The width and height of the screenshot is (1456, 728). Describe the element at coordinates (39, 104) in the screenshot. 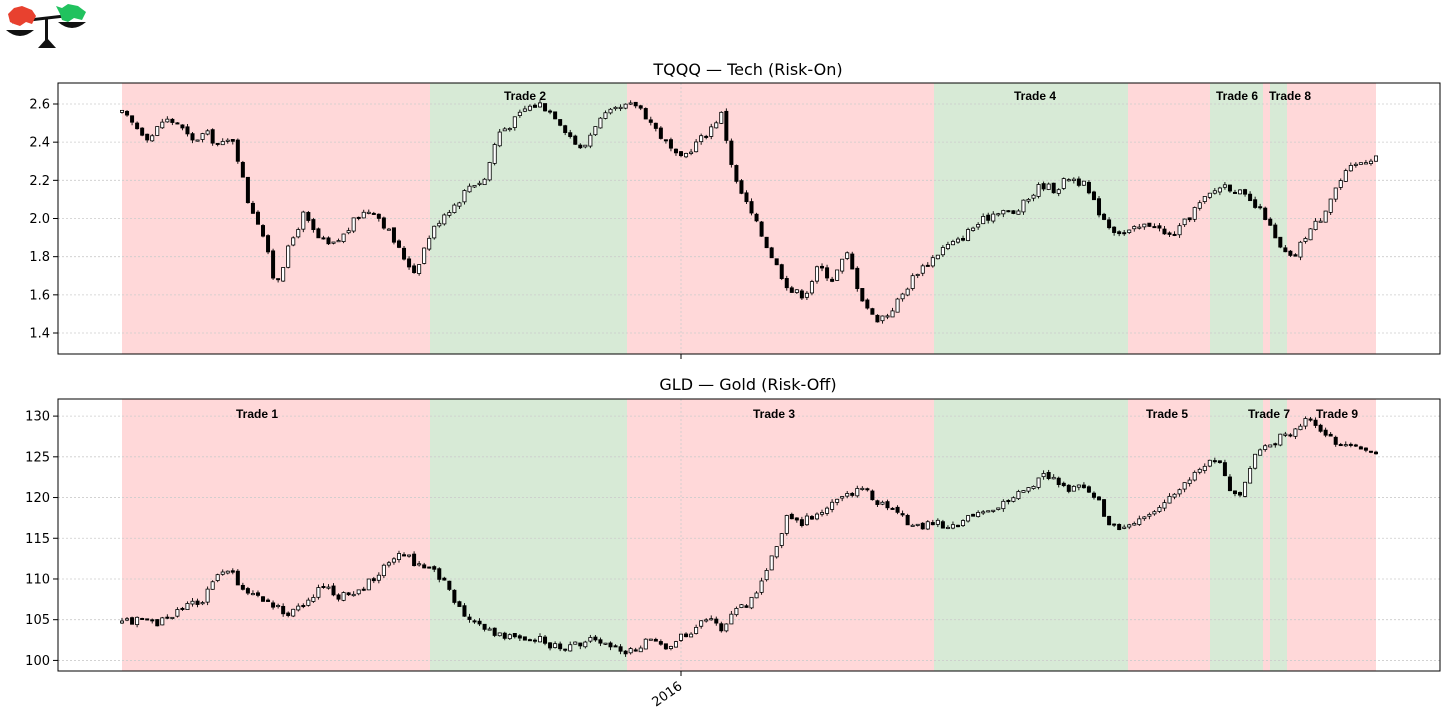

I see `tqqq-ytick-label: 2.6` at that location.